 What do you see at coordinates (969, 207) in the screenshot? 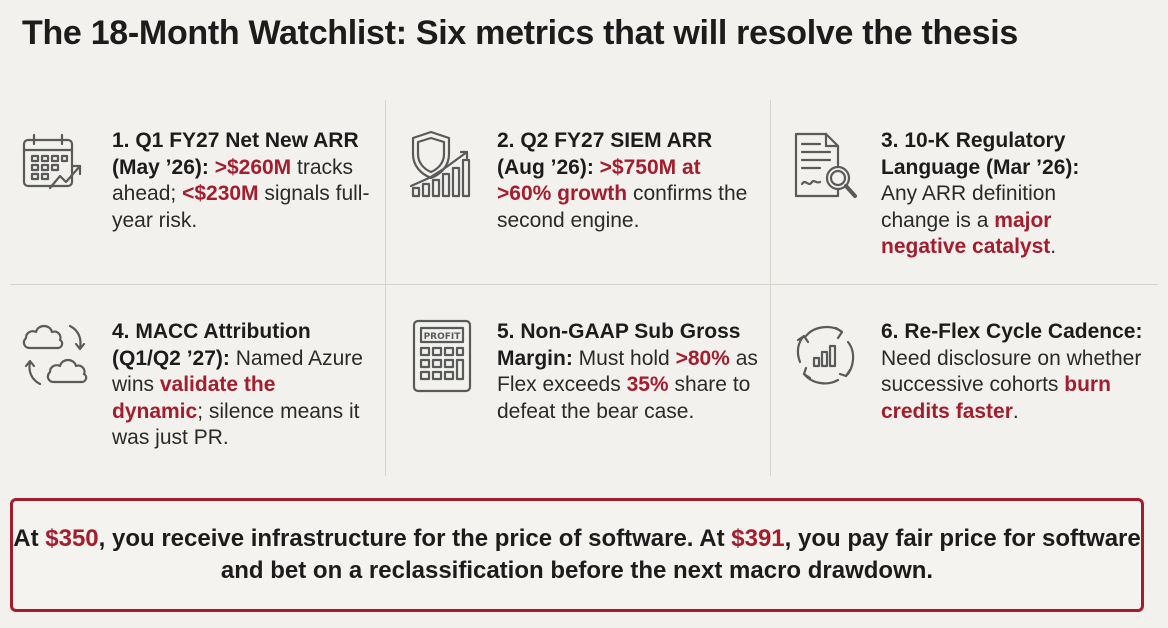
I see `metric-body: Any ARR definition change is a` at bounding box center [969, 207].